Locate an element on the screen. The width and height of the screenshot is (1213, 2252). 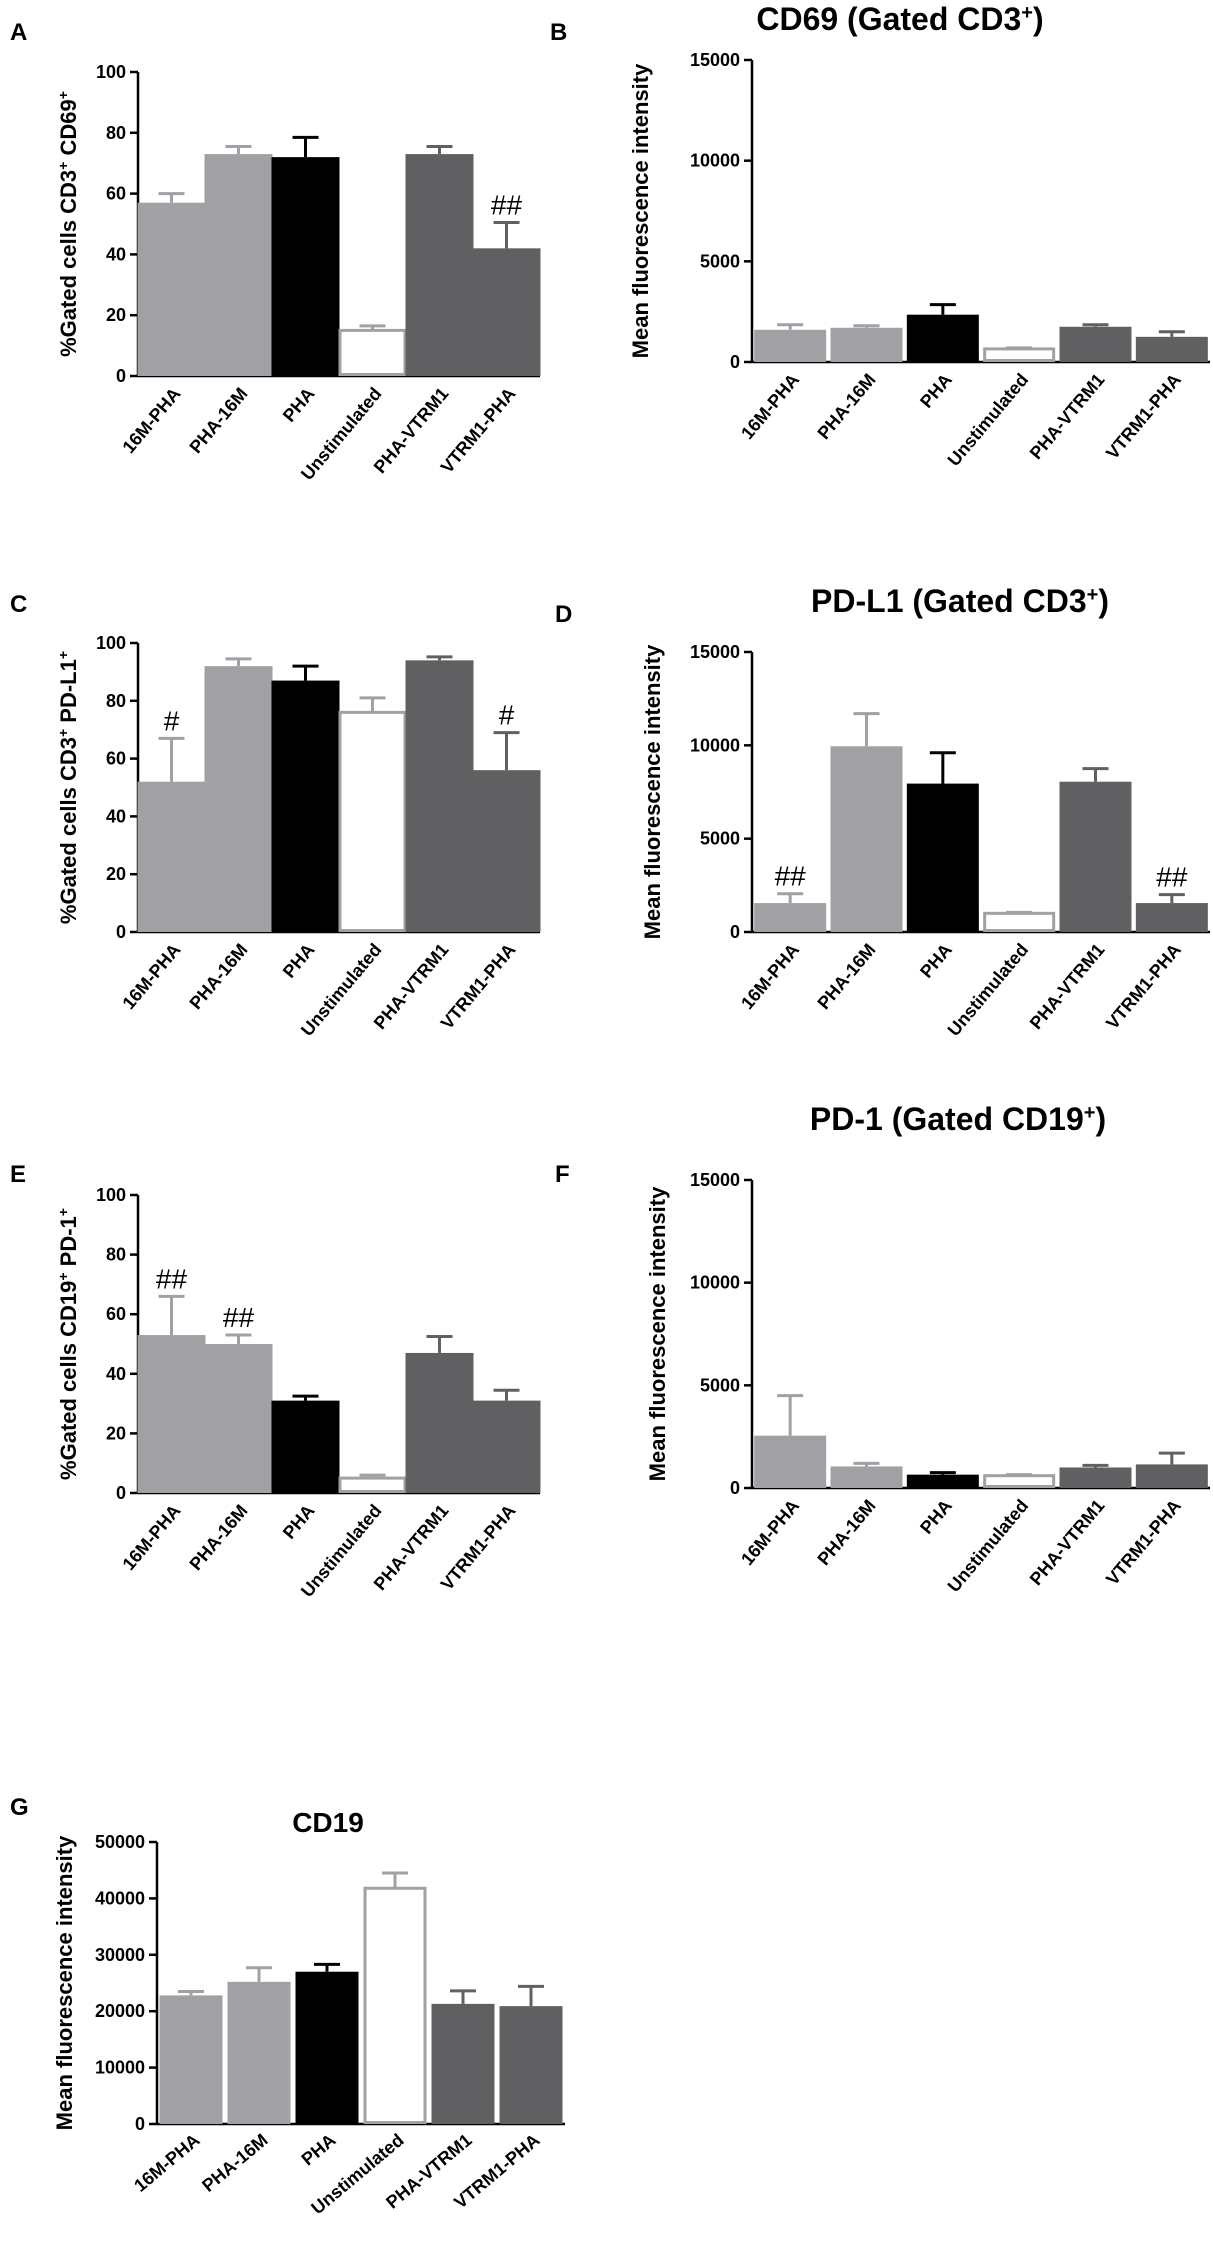
x-category-label: PHA-VTRM1 is located at coordinates (1067, 416).